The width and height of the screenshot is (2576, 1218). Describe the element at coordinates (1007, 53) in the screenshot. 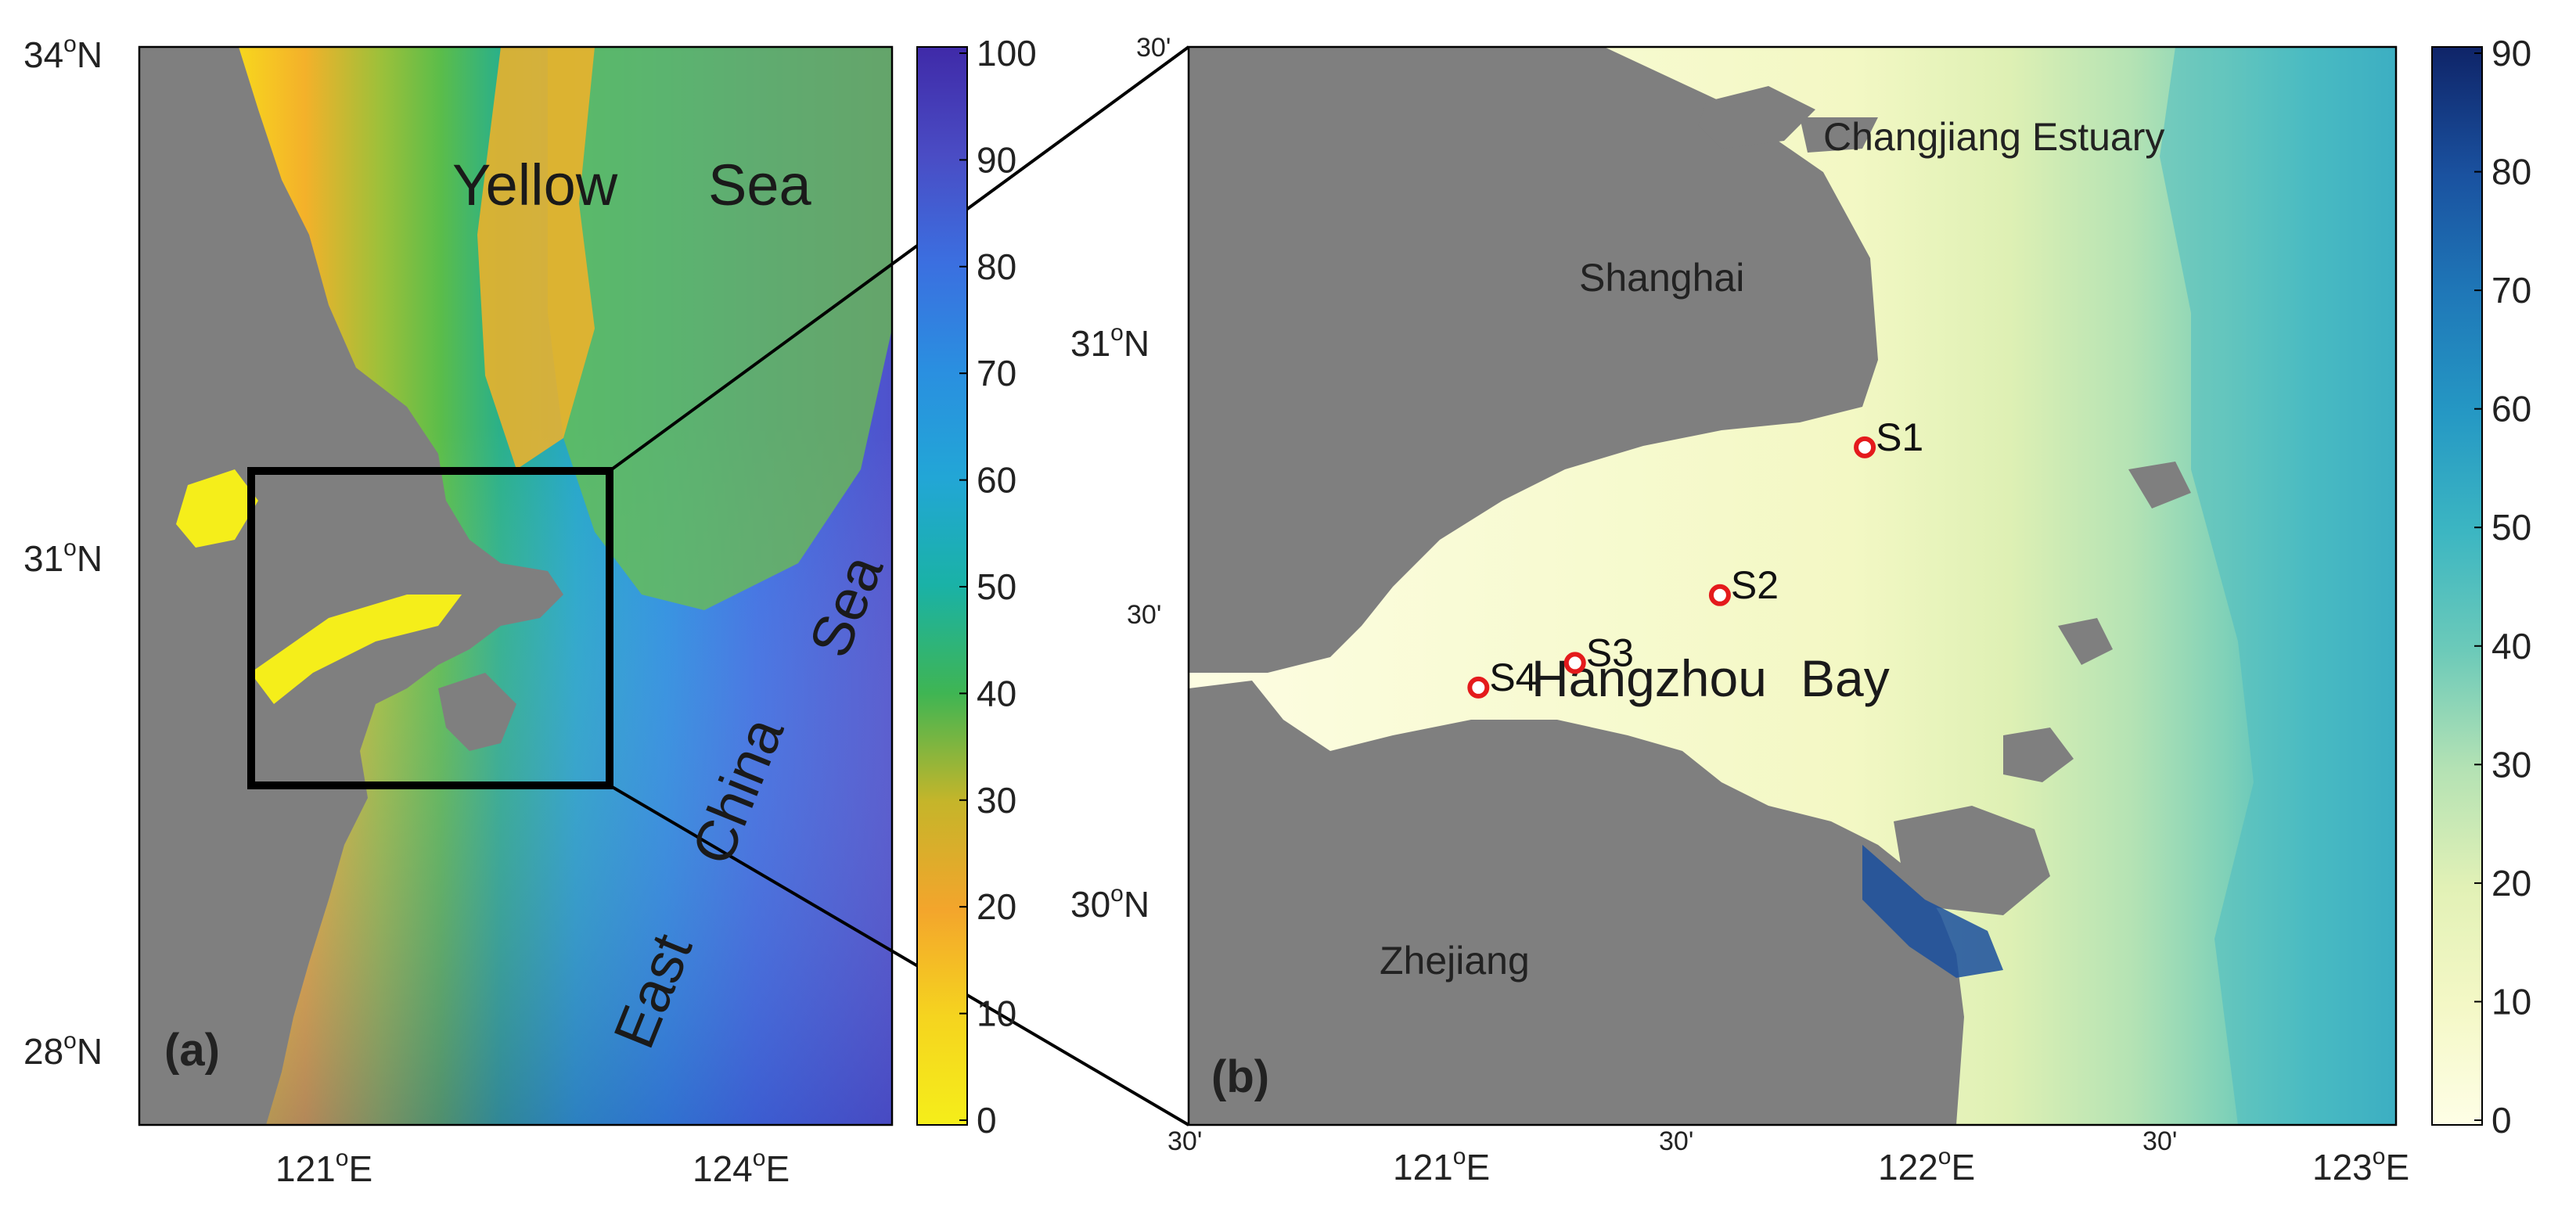

I see `panel-a-colorbar-tick-label: 100` at that location.